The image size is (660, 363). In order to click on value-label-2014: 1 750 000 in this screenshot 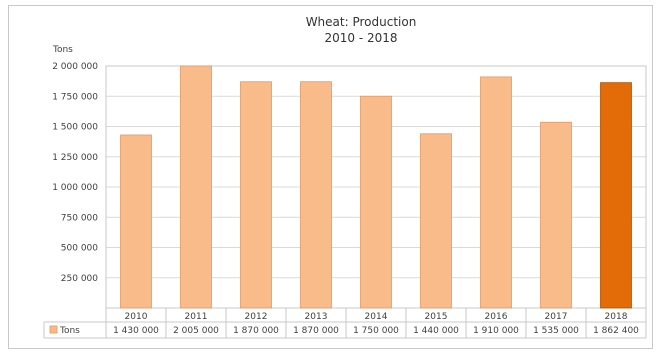, I will do `click(376, 331)`.